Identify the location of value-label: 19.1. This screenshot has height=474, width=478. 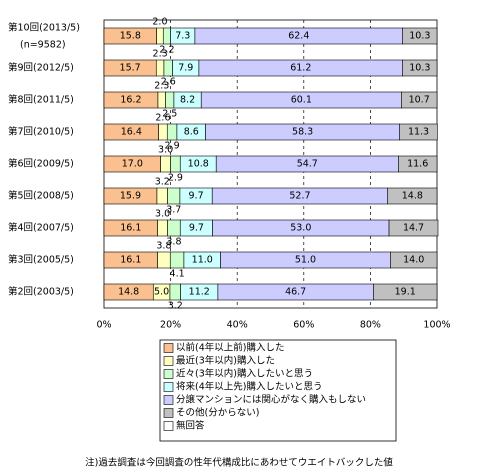
(405, 292).